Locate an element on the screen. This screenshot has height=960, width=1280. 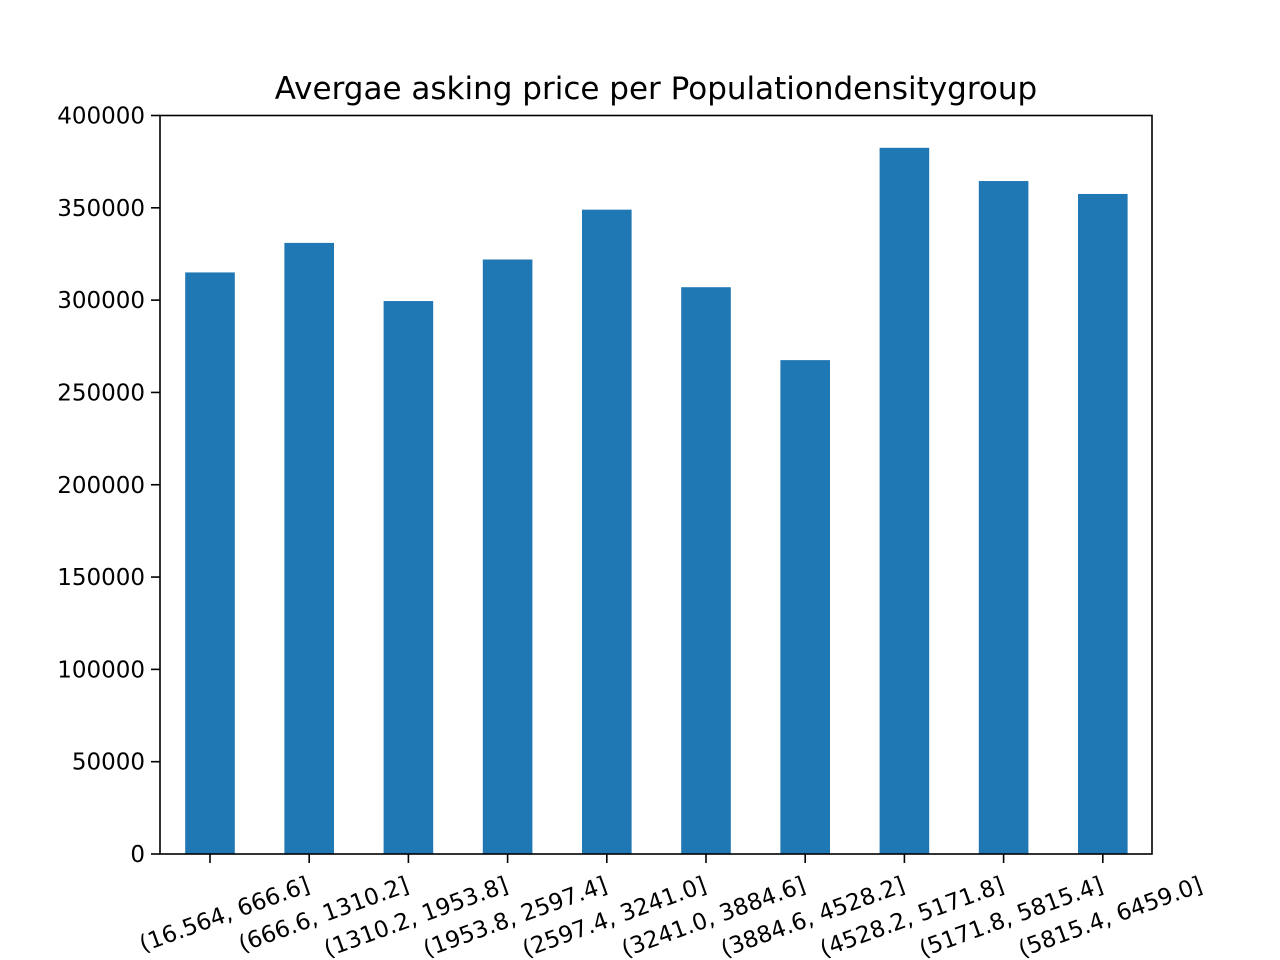
y-tick-label: 400000 is located at coordinates (101, 117).